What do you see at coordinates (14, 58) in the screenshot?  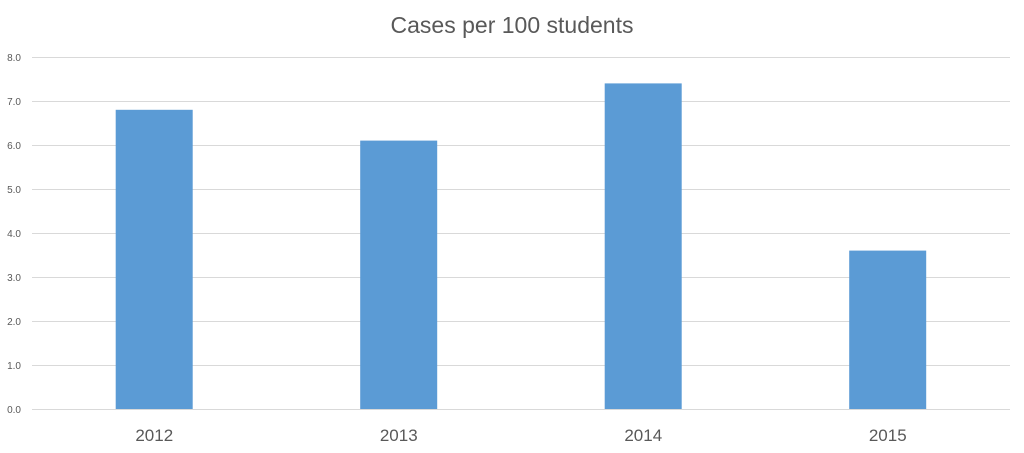 I see `y-tick-label: 8.0` at bounding box center [14, 58].